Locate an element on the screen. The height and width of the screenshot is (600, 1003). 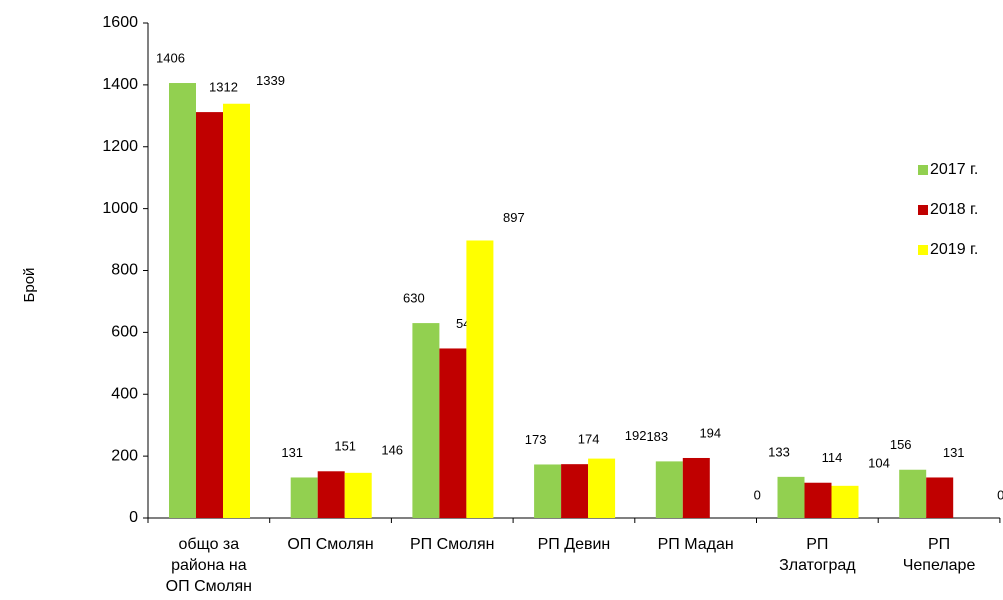
data-label: 104 is located at coordinates (879, 462).